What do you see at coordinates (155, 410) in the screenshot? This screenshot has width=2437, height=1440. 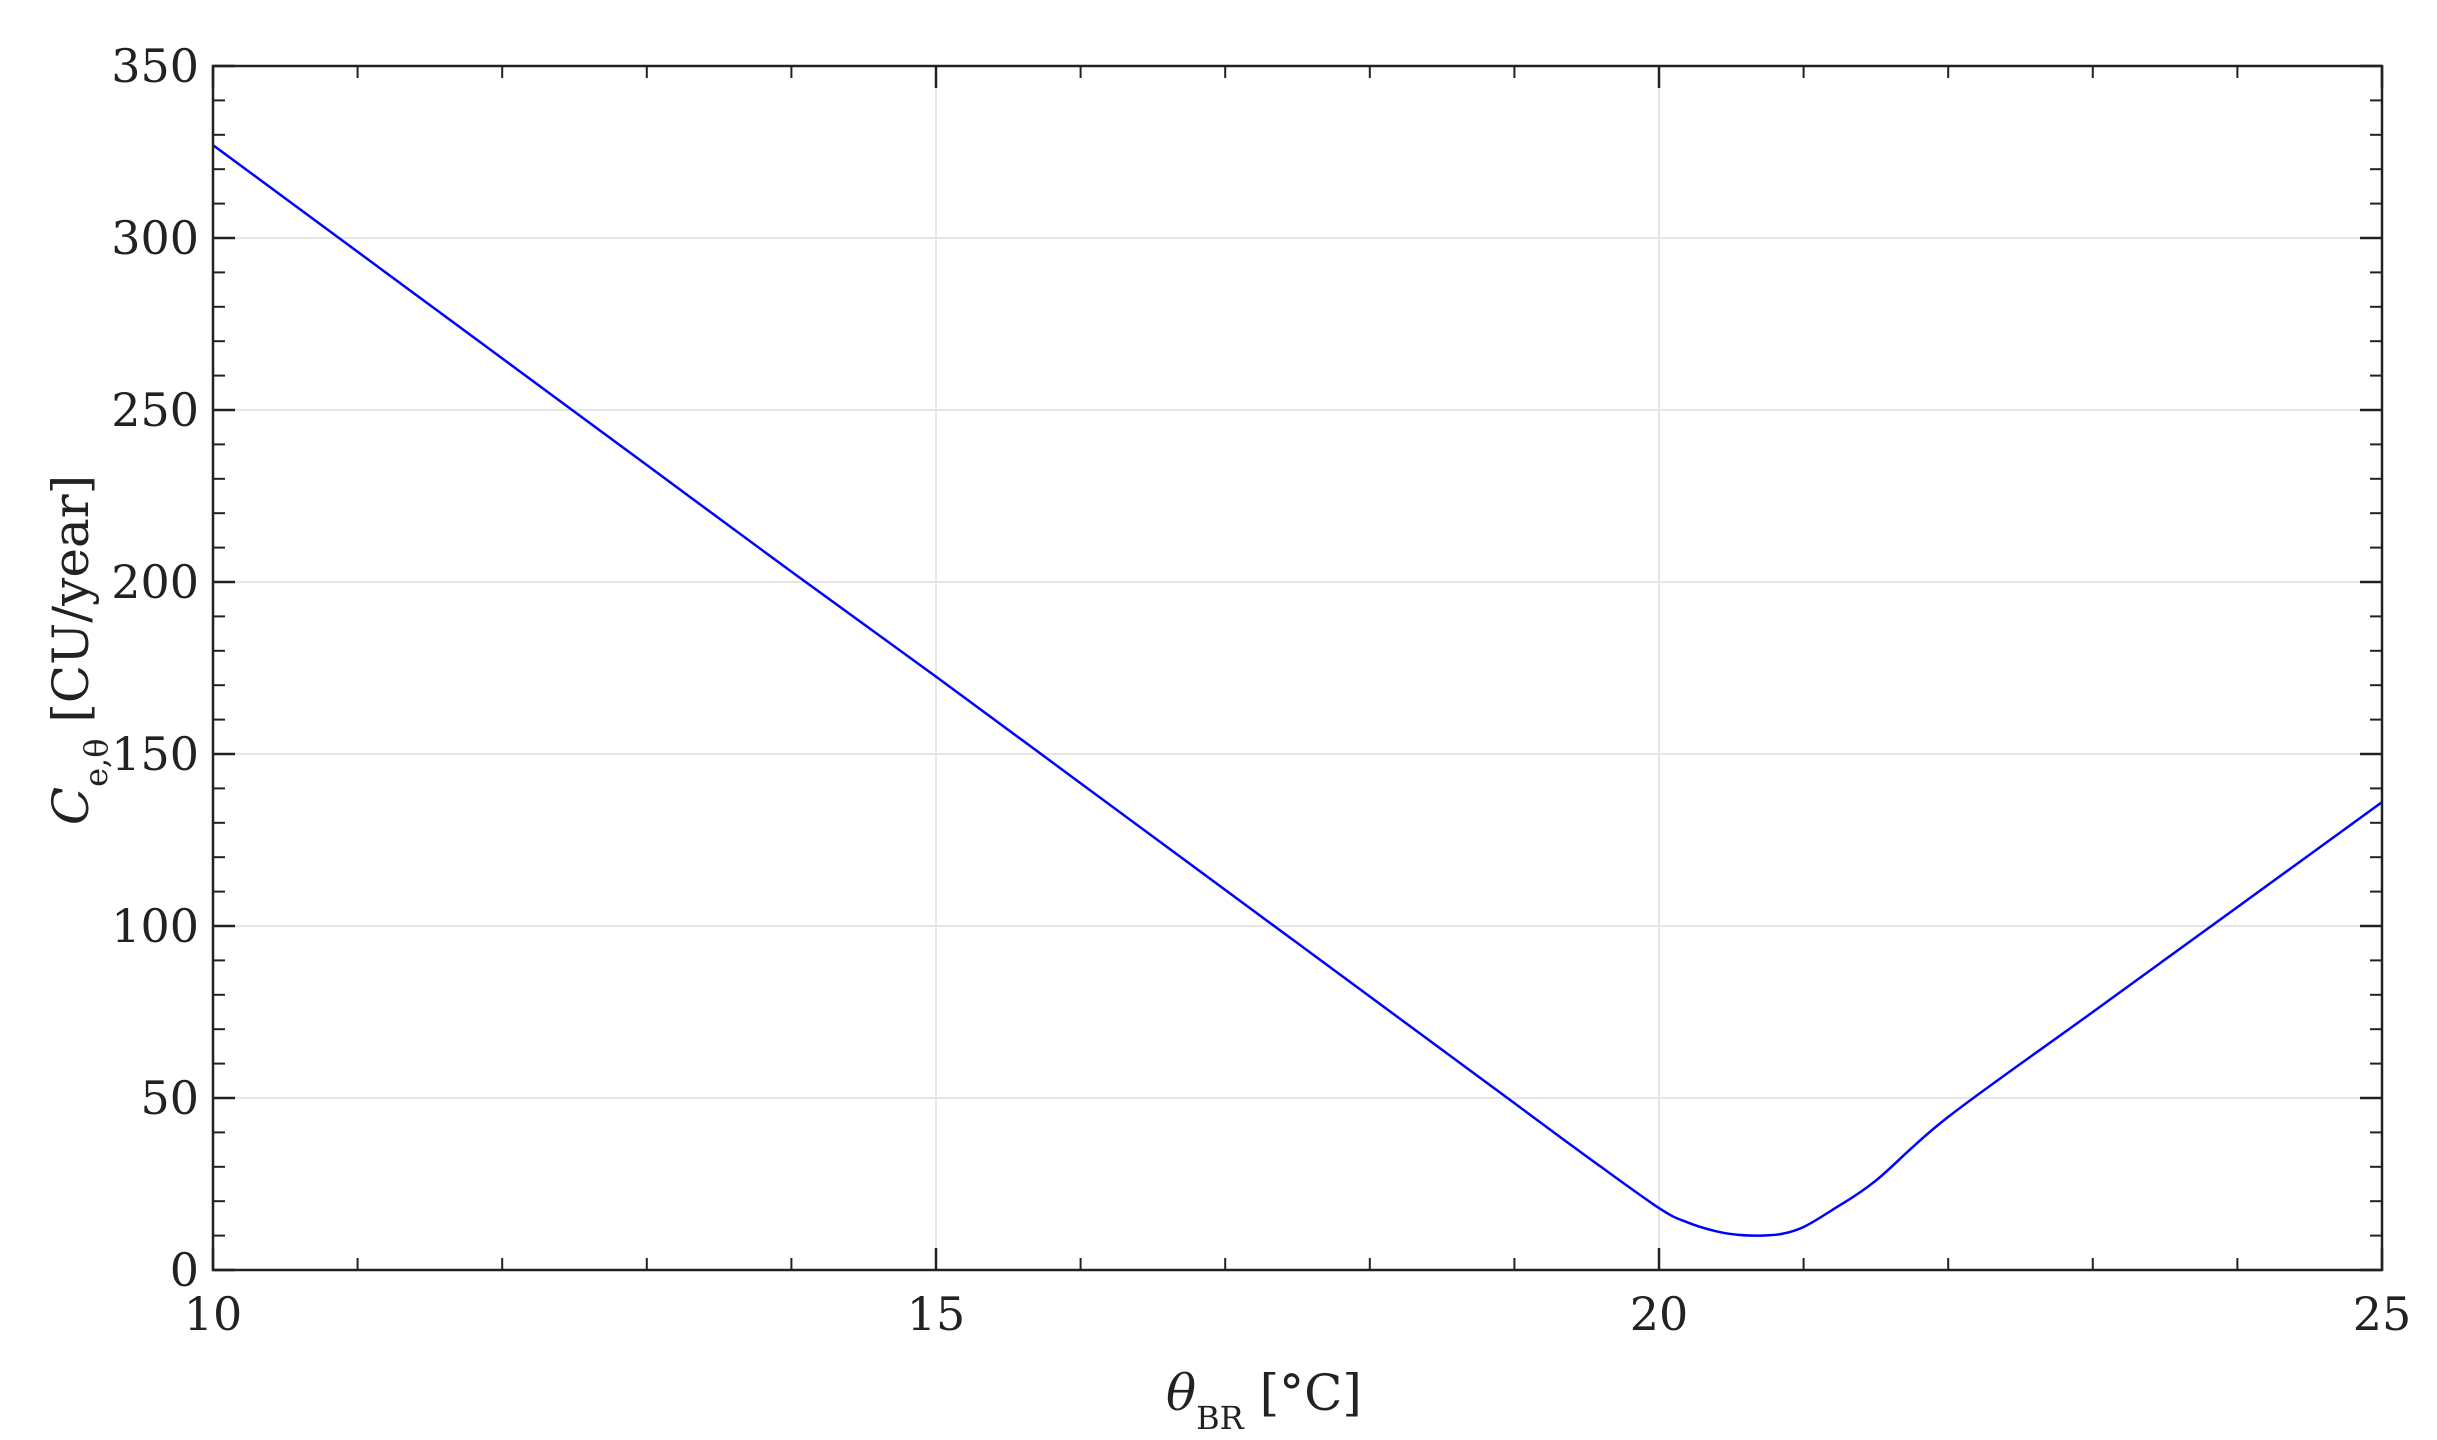 I see `y-tick-label: 250` at bounding box center [155, 410].